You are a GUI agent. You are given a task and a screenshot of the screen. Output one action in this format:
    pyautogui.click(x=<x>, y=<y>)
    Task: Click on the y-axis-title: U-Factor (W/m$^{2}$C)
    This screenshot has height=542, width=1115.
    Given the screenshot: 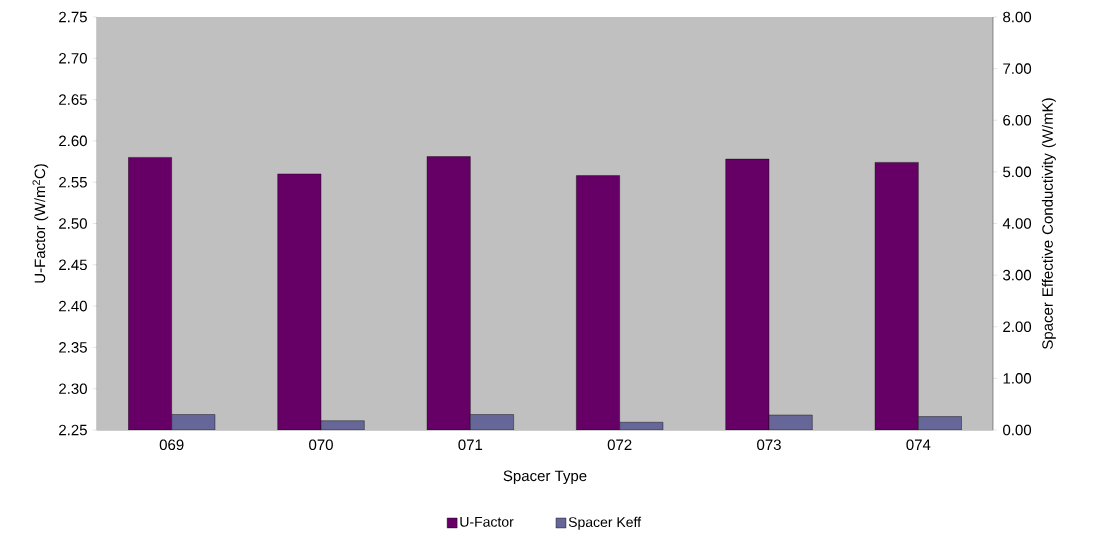 What is the action you would take?
    pyautogui.click(x=40, y=223)
    